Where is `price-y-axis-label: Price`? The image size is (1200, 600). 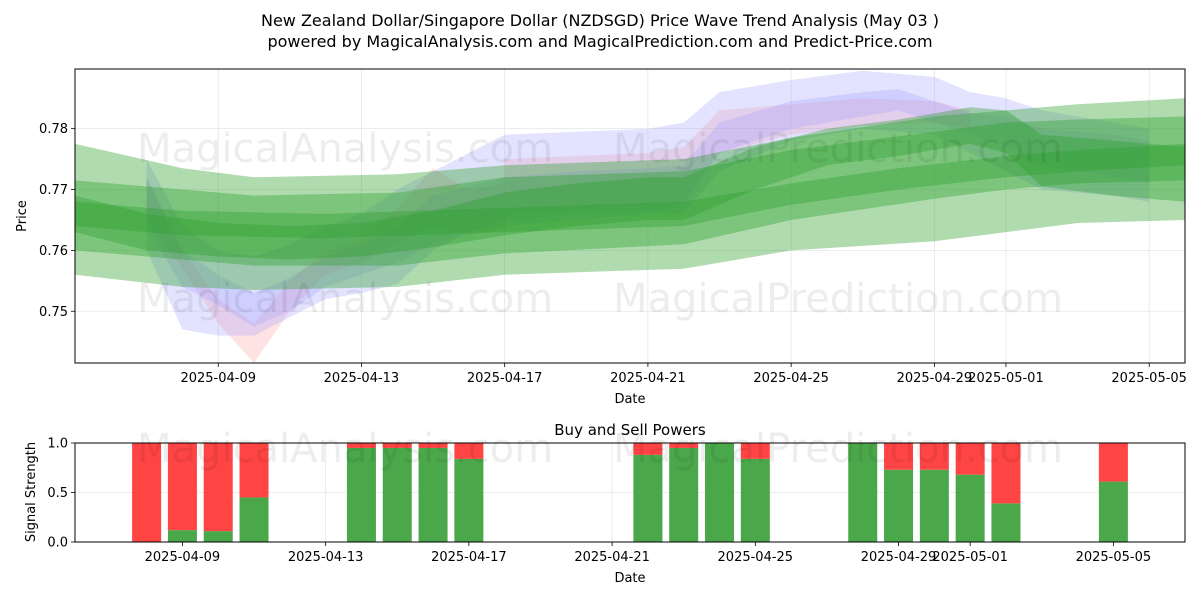
price-y-axis-label: Price is located at coordinates (22, 216).